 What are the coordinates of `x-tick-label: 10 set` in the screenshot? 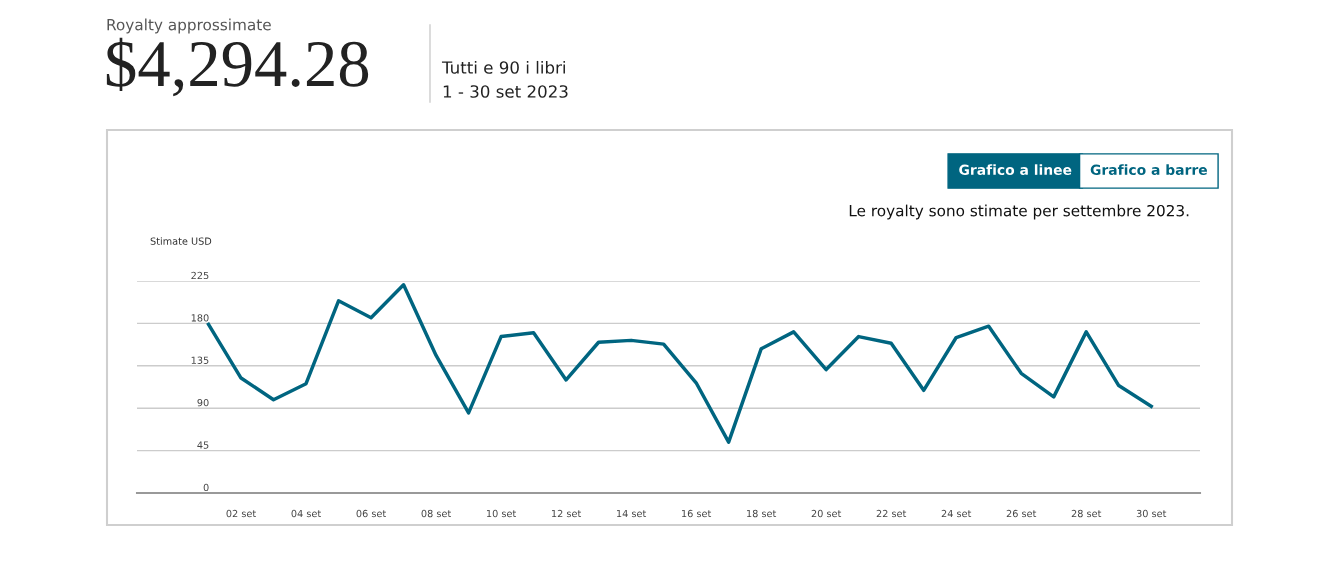 It's located at (501, 513).